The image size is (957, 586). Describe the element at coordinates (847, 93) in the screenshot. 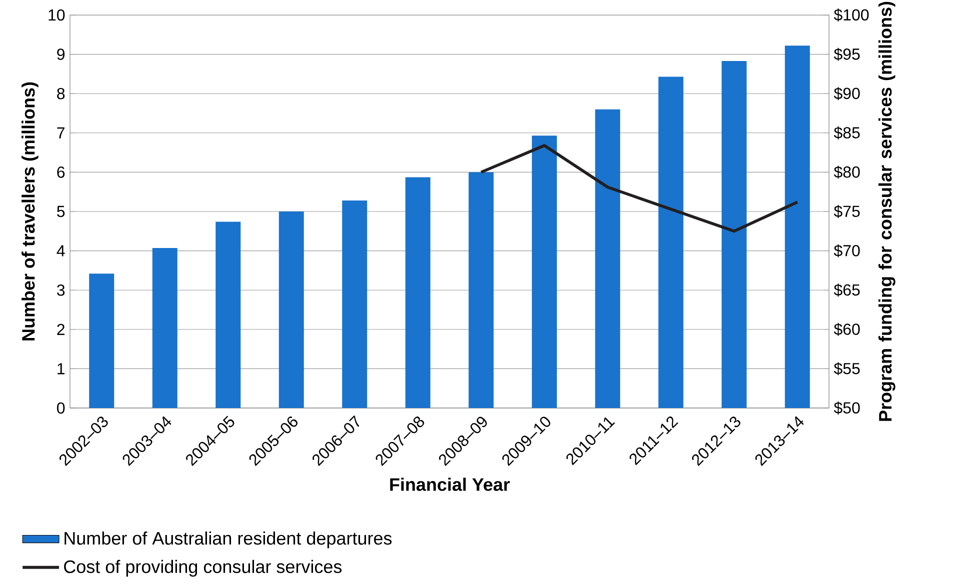

I see `y2-tick-label: $90` at that location.